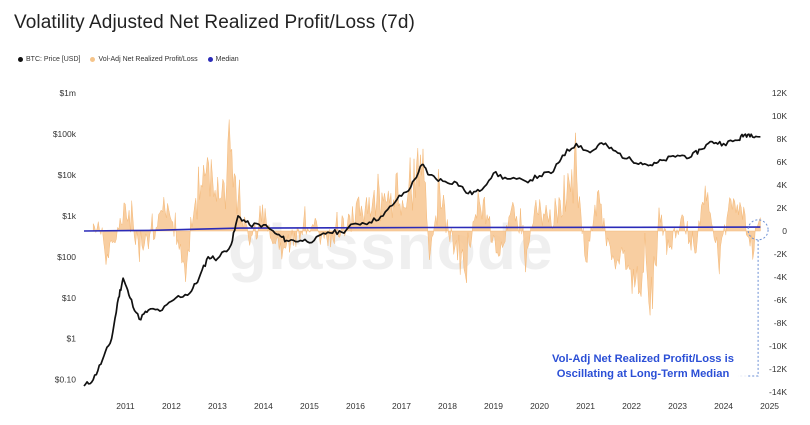 The width and height of the screenshot is (810, 425). What do you see at coordinates (778, 369) in the screenshot?
I see `y-right-tick-label: -12K` at bounding box center [778, 369].